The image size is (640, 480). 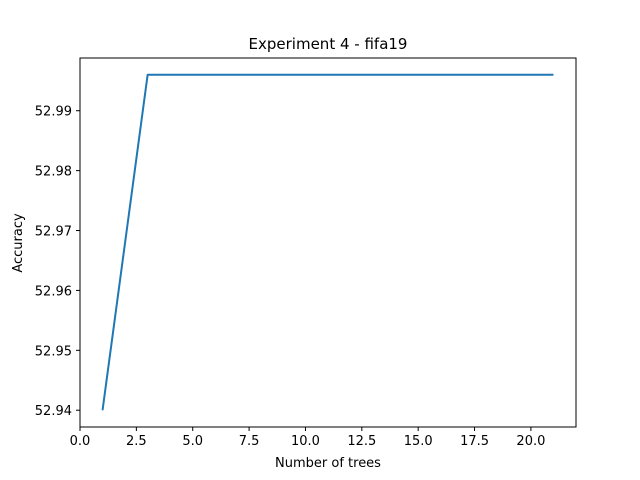 I want to click on y-tick-label: 52.98, so click(x=53, y=172).